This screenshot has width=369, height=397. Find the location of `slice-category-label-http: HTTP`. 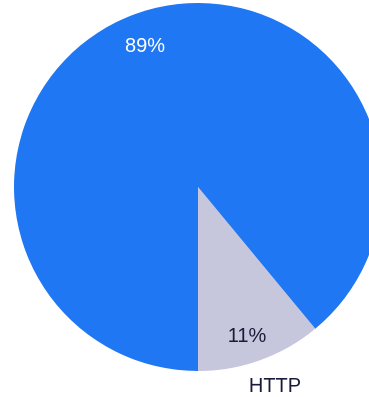

slice-category-label-http: HTTP is located at coordinates (275, 386).